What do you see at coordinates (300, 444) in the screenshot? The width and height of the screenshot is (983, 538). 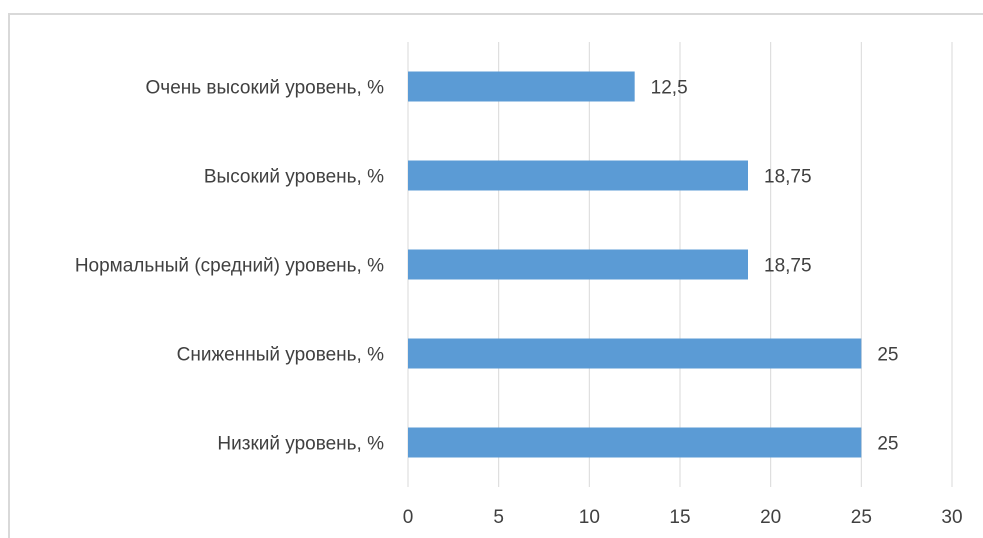 I see `category-label: Низкий уровень, %` at bounding box center [300, 444].